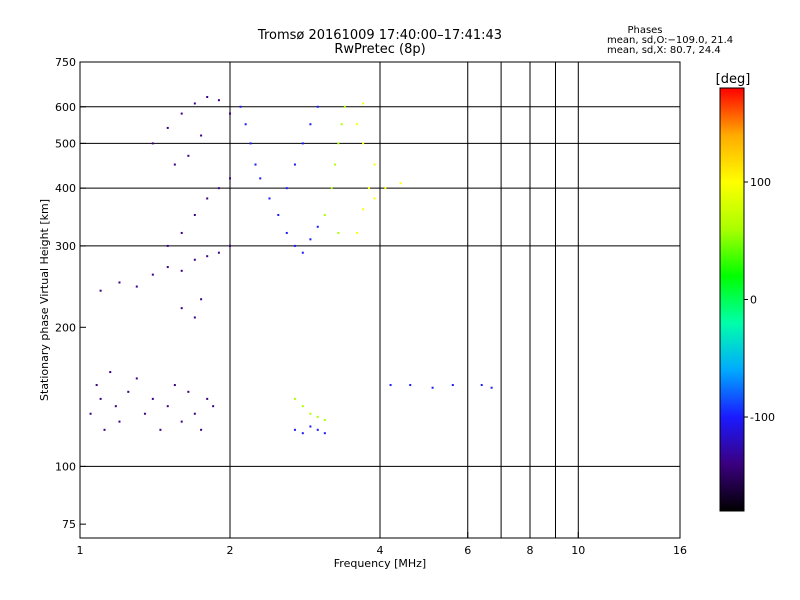 The width and height of the screenshot is (800, 600). I want to click on phases-heading: Phases, so click(644, 30).